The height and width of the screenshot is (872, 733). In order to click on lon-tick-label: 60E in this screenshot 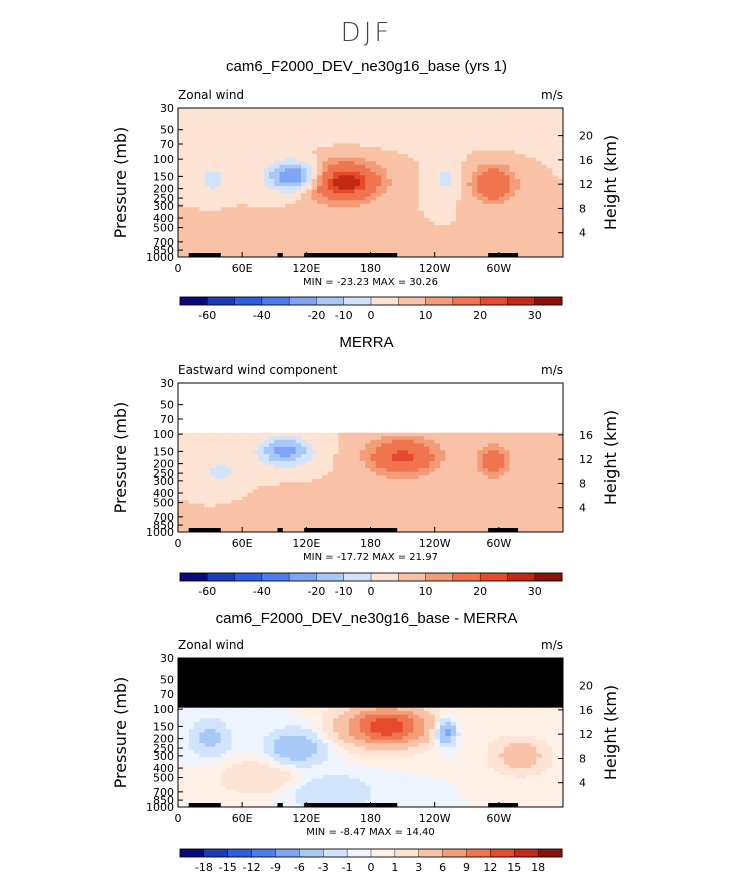, I will do `click(242, 268)`.